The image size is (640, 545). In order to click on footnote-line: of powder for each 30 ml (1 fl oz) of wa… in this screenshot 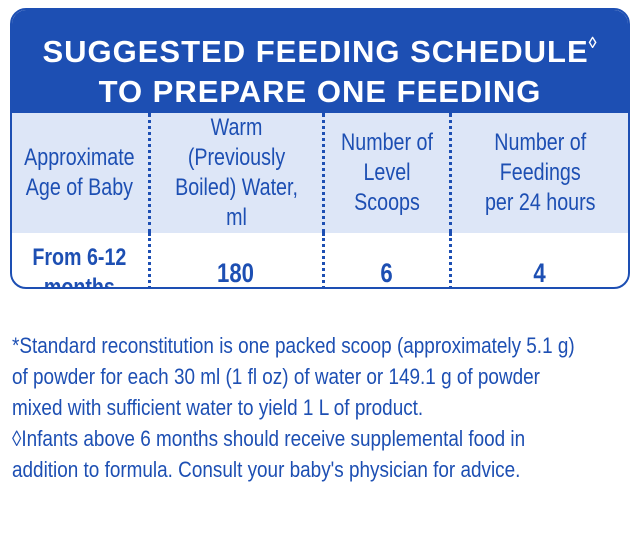, I will do `click(276, 376)`.